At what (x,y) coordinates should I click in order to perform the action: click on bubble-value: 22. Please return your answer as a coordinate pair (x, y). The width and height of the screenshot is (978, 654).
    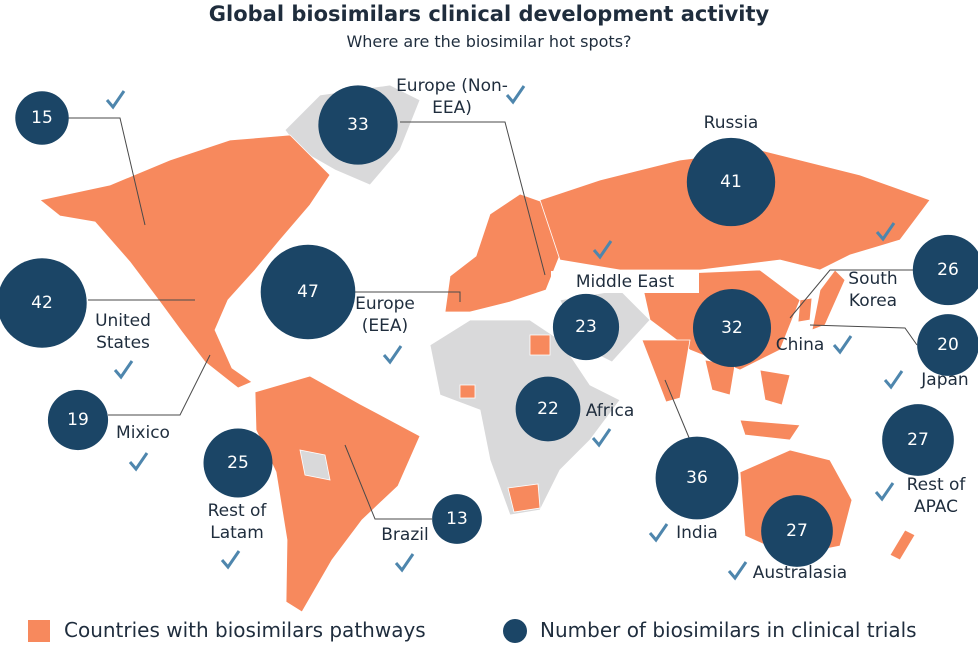
    Looking at the image, I should click on (548, 409).